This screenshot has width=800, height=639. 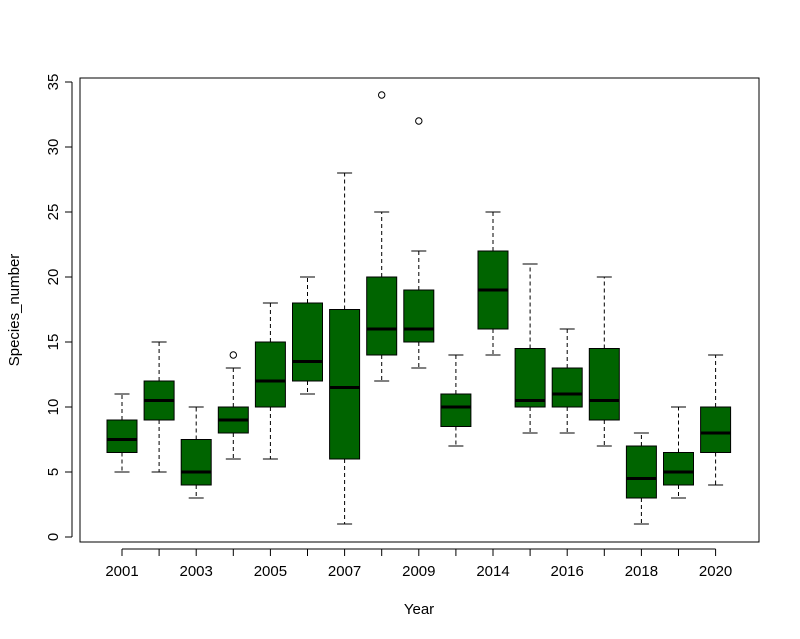 I want to click on y-tick-label: 0, so click(x=53, y=537).